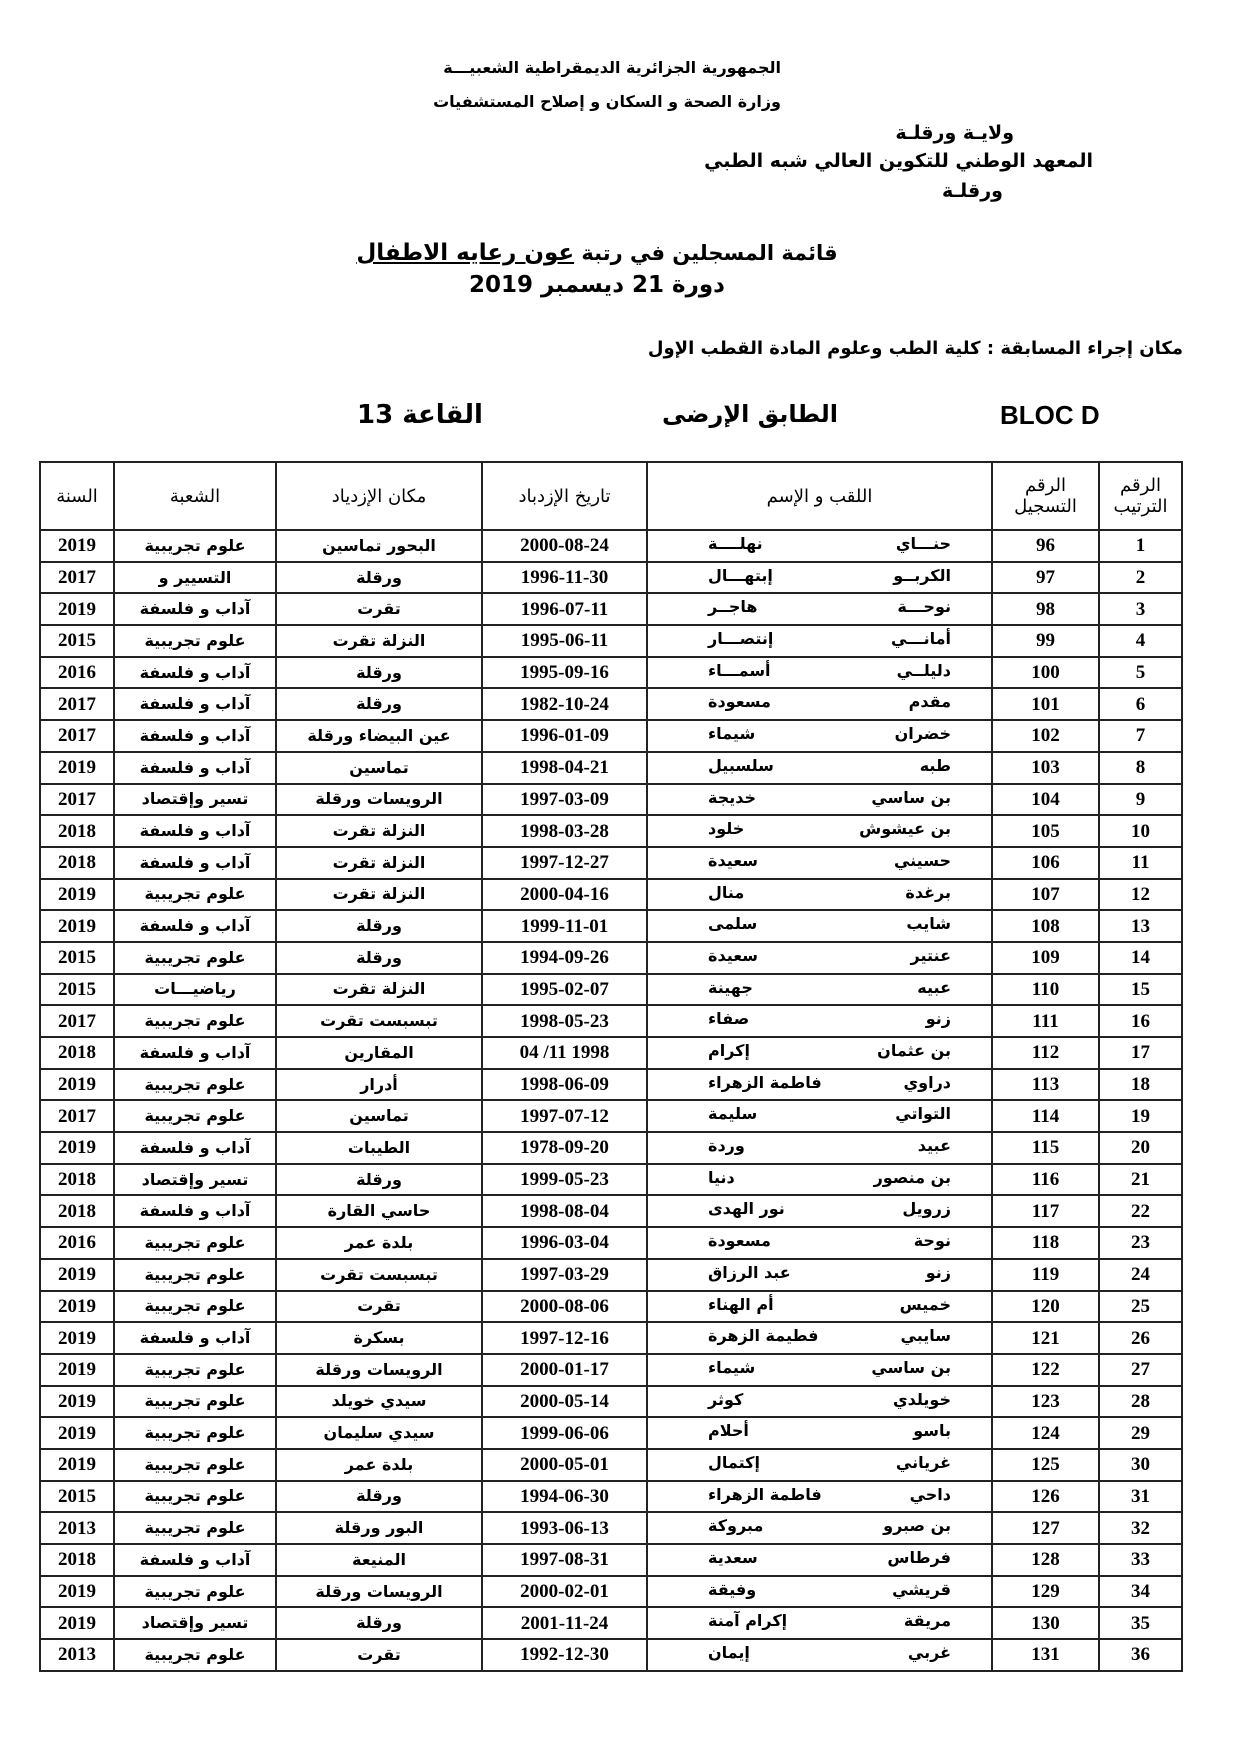 The image size is (1240, 1754). What do you see at coordinates (733, 924) in the screenshot?
I see `first-name: سلمى` at bounding box center [733, 924].